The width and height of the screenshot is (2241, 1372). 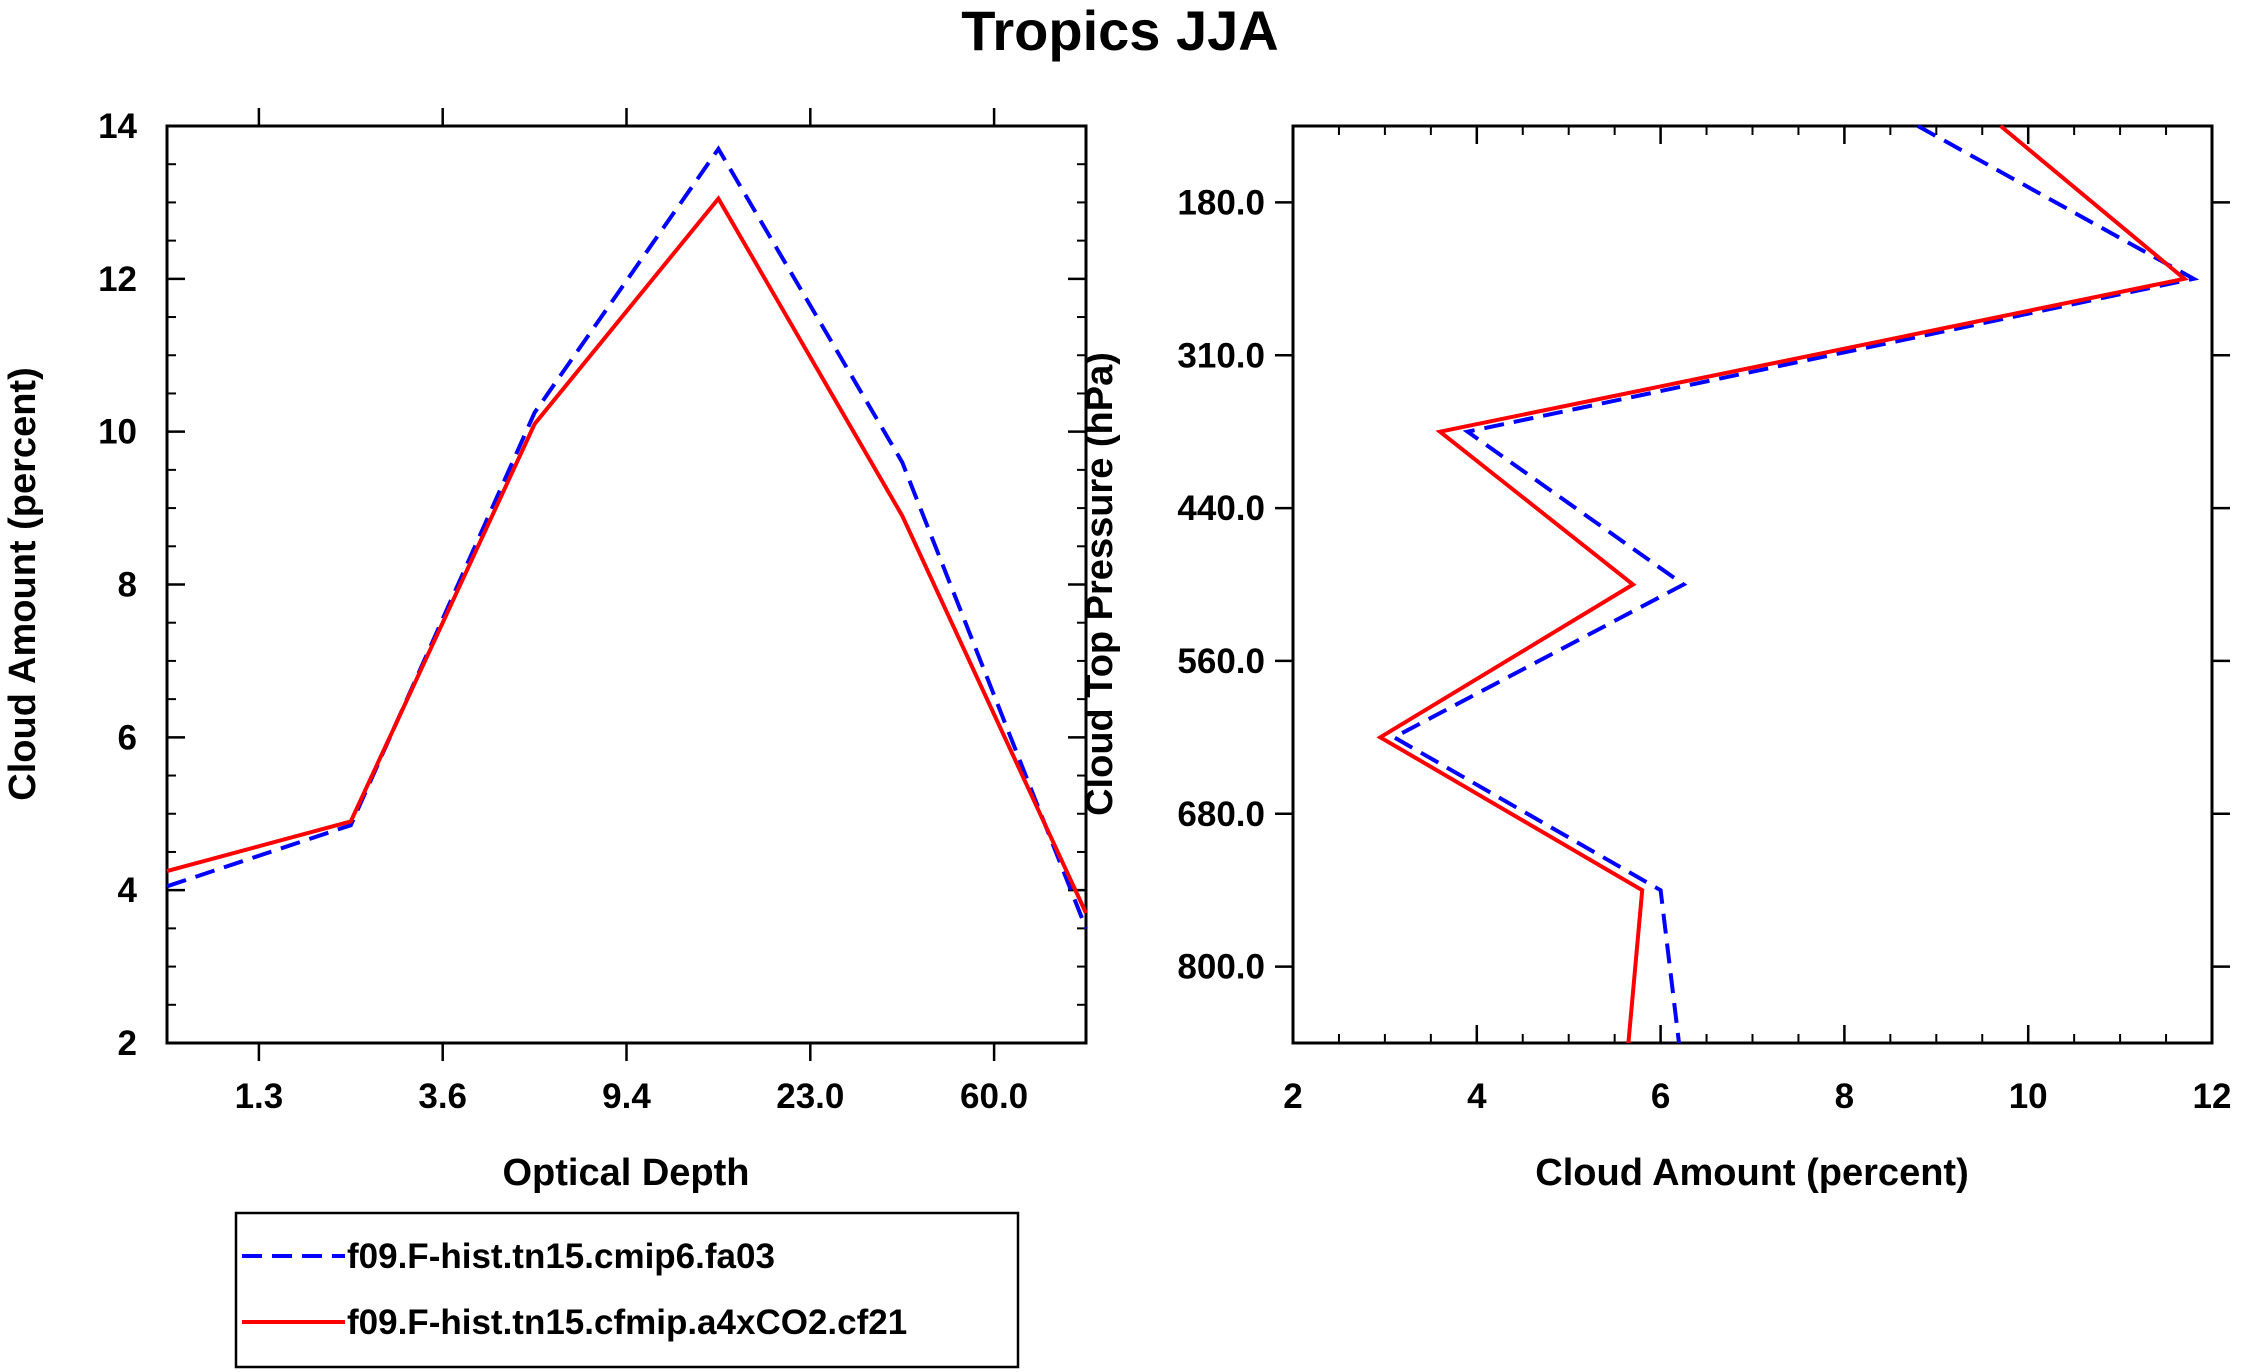 I want to click on right-y-tick-label: 560.0, so click(x=1221, y=661).